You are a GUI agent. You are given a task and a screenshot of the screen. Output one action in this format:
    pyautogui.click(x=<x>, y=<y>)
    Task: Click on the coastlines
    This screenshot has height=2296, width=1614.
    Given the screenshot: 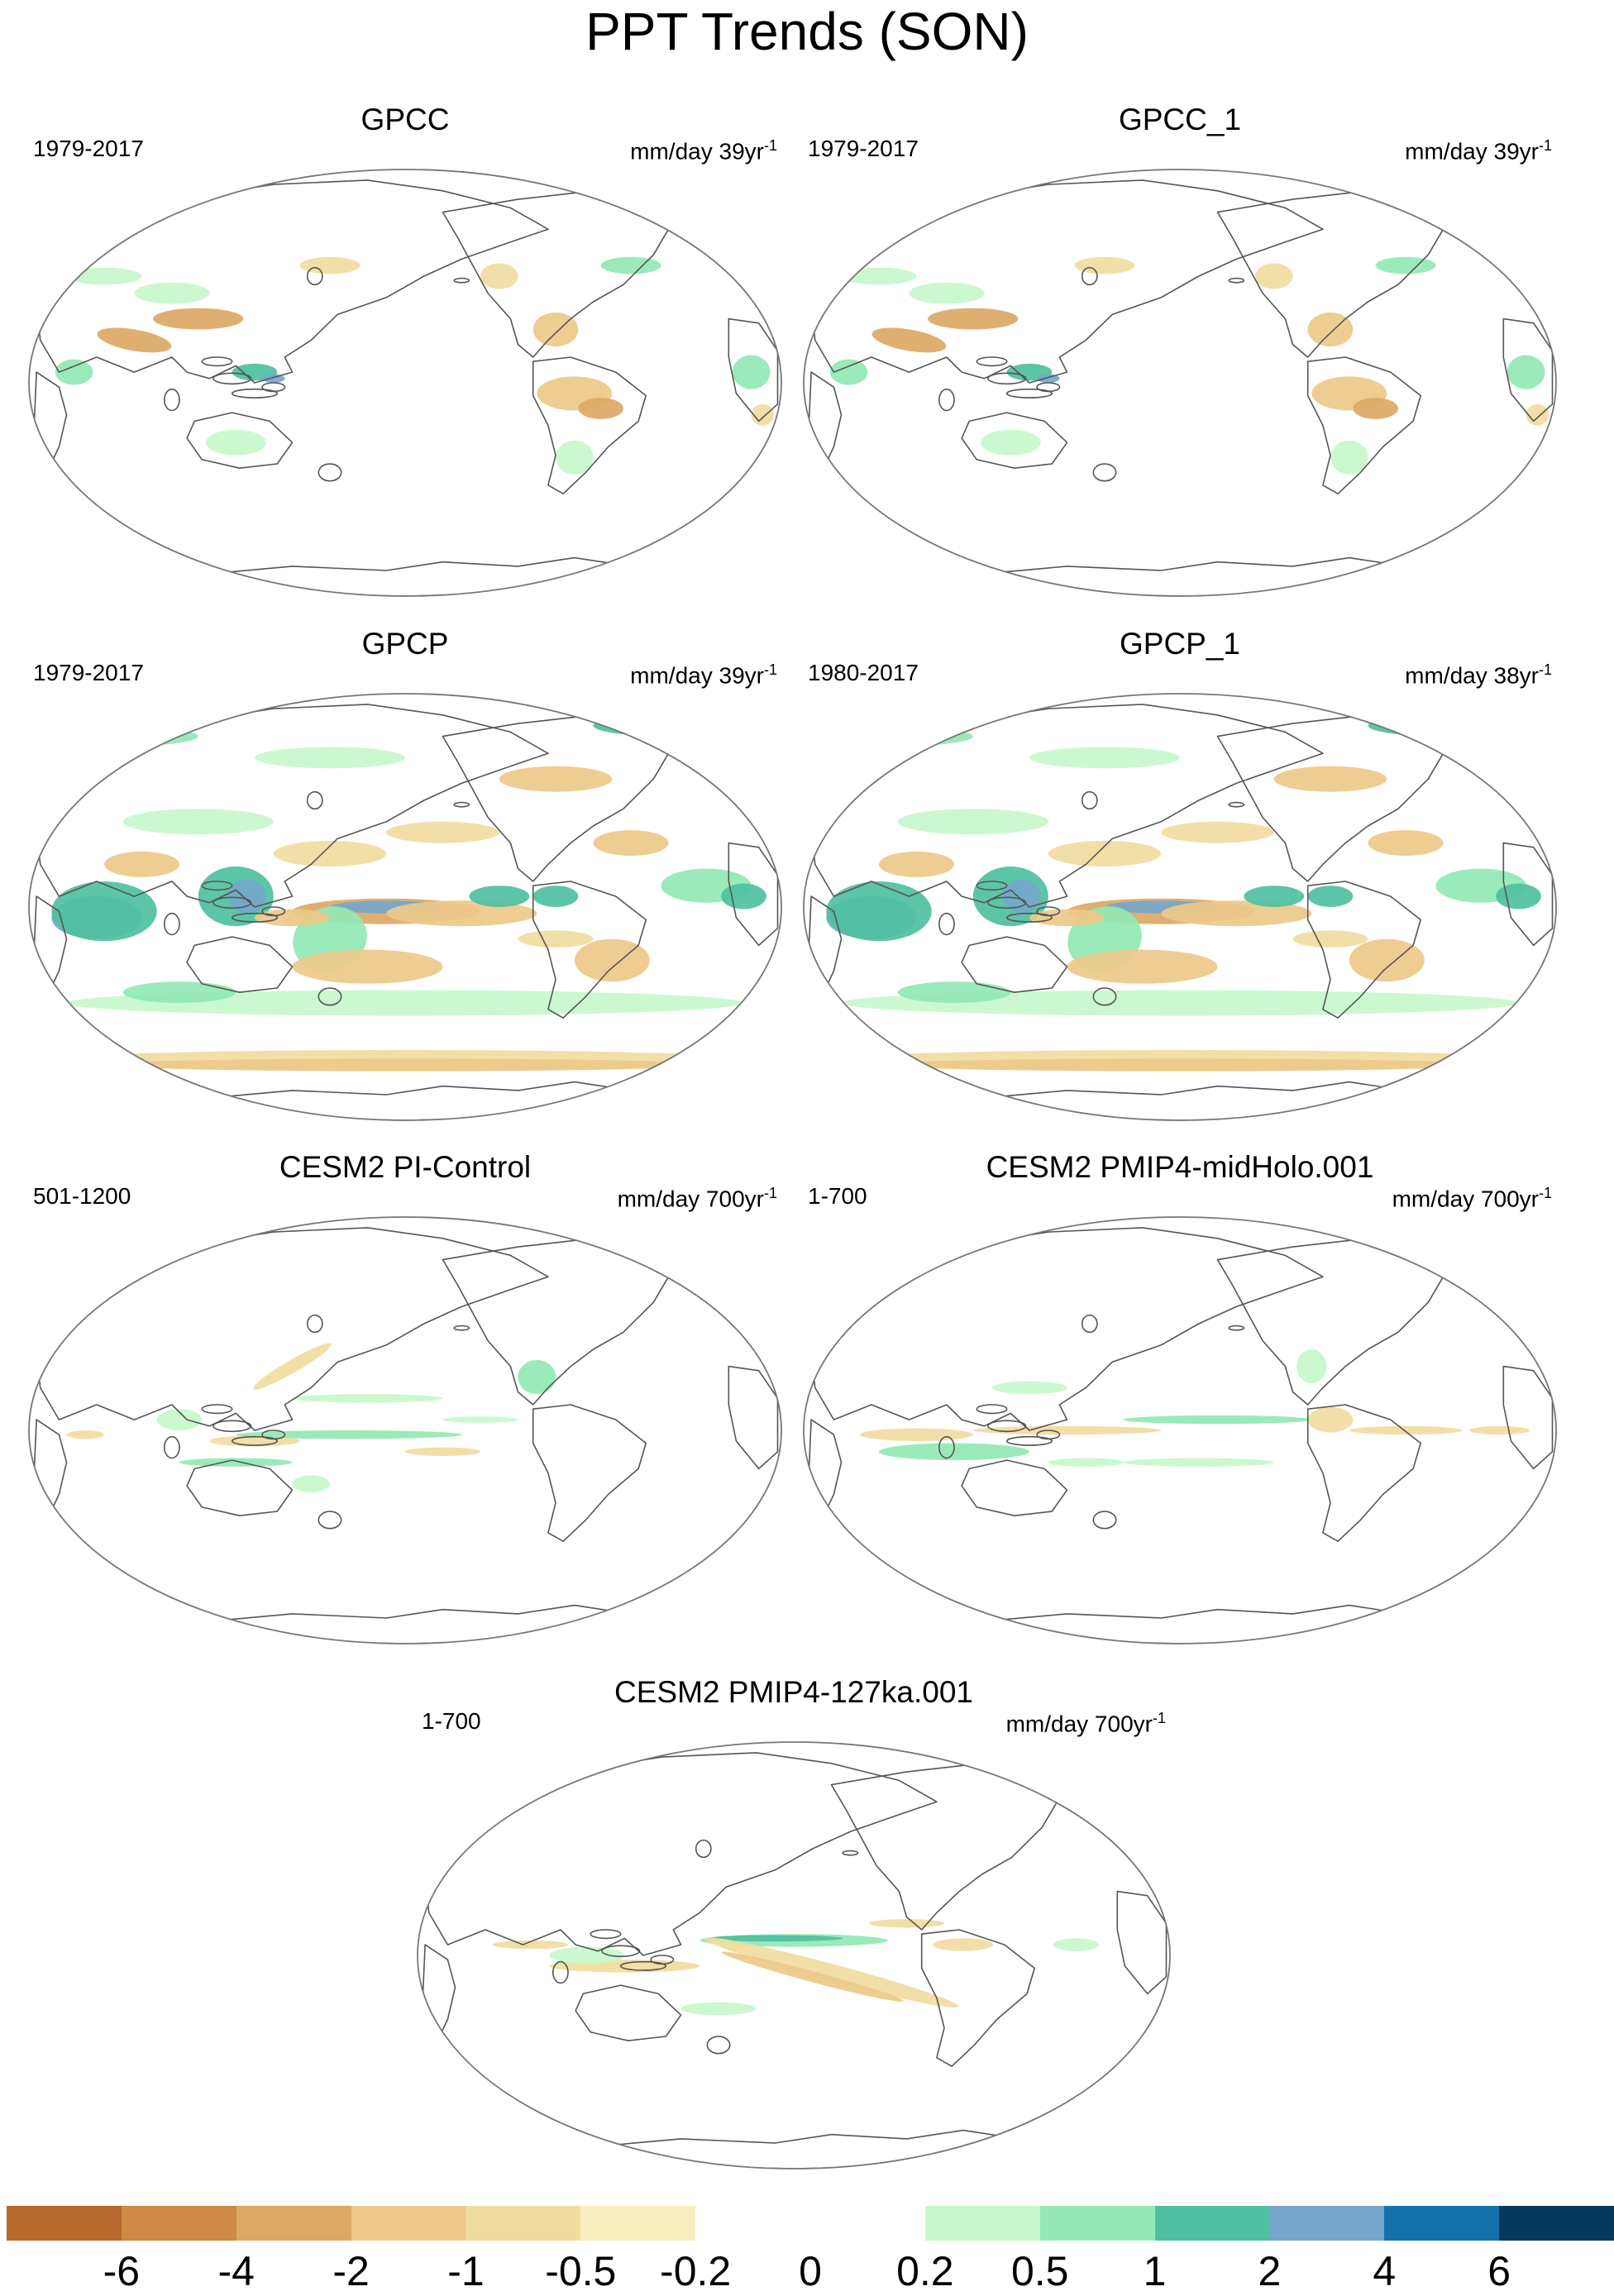 What is the action you would take?
    pyautogui.click(x=1180, y=912)
    